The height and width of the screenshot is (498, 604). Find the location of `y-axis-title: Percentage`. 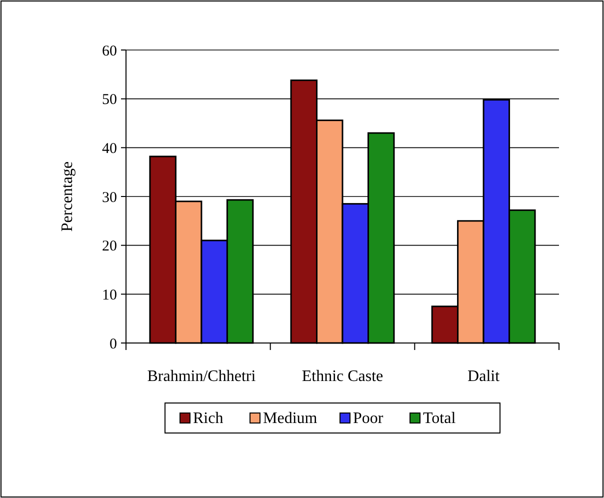

y-axis-title: Percentage is located at coordinates (67, 196).